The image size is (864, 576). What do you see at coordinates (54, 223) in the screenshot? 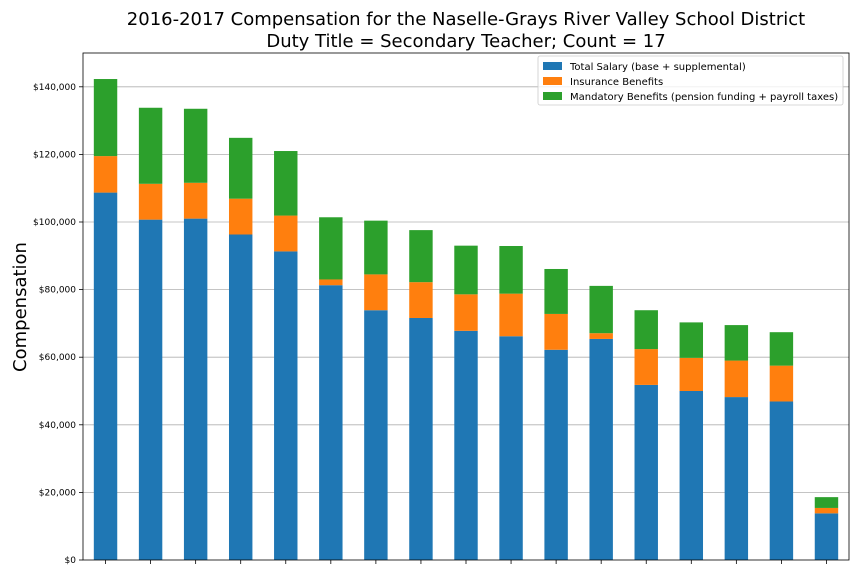
I see `y-tick-label: $100,000` at bounding box center [54, 223].